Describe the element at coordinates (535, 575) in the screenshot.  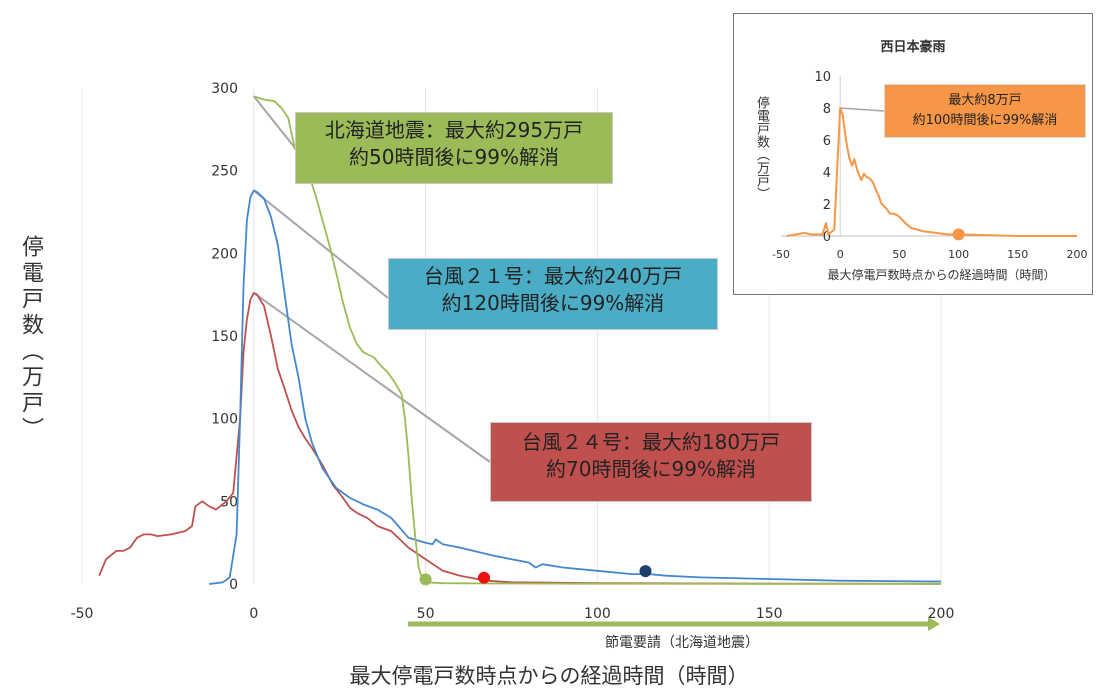
I see `main-series-markers` at that location.